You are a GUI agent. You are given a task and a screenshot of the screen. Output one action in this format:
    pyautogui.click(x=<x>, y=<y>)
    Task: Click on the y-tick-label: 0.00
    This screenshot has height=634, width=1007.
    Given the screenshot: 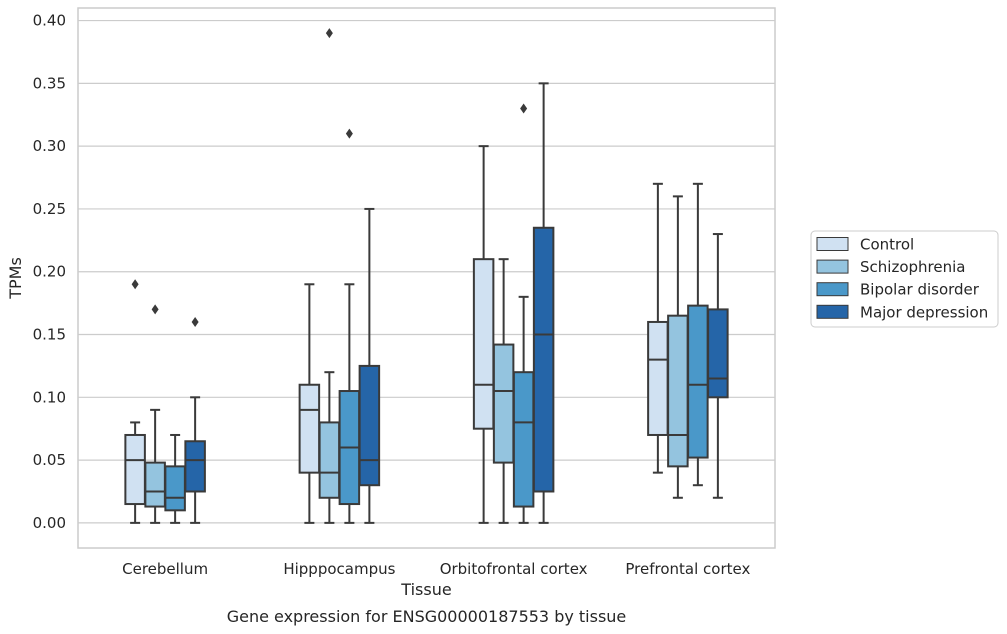 What is the action you would take?
    pyautogui.click(x=49, y=523)
    